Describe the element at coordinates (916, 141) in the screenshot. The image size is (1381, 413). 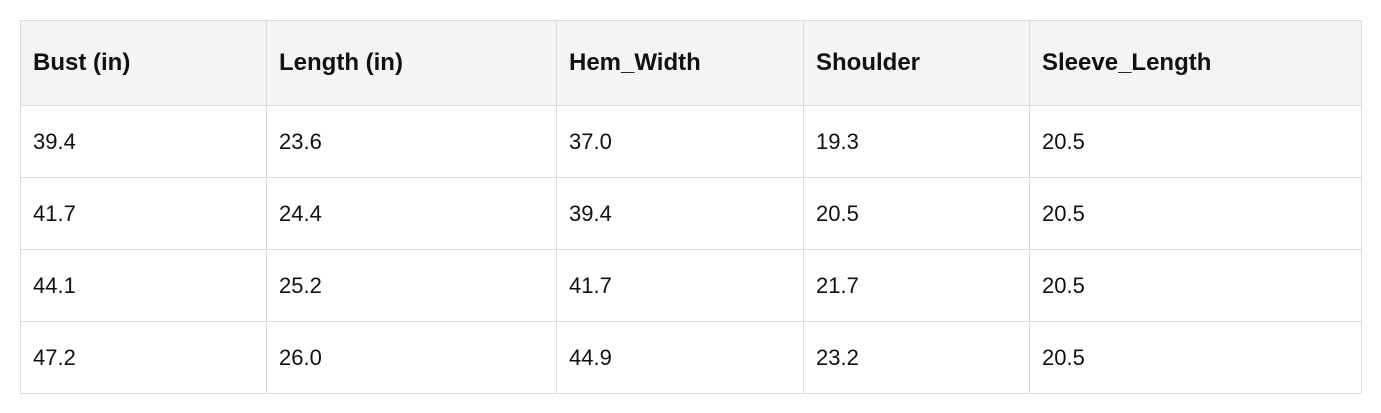
I see `table-cell: 19.3` at that location.